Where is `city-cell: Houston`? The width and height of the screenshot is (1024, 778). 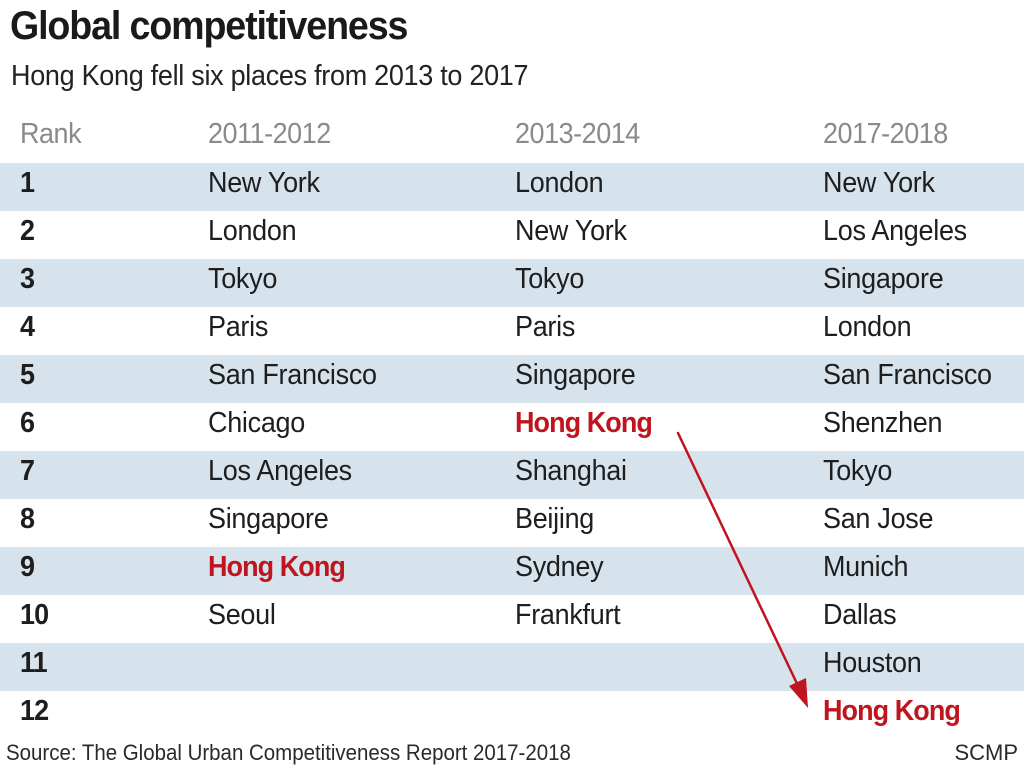
city-cell: Houston is located at coordinates (872, 663).